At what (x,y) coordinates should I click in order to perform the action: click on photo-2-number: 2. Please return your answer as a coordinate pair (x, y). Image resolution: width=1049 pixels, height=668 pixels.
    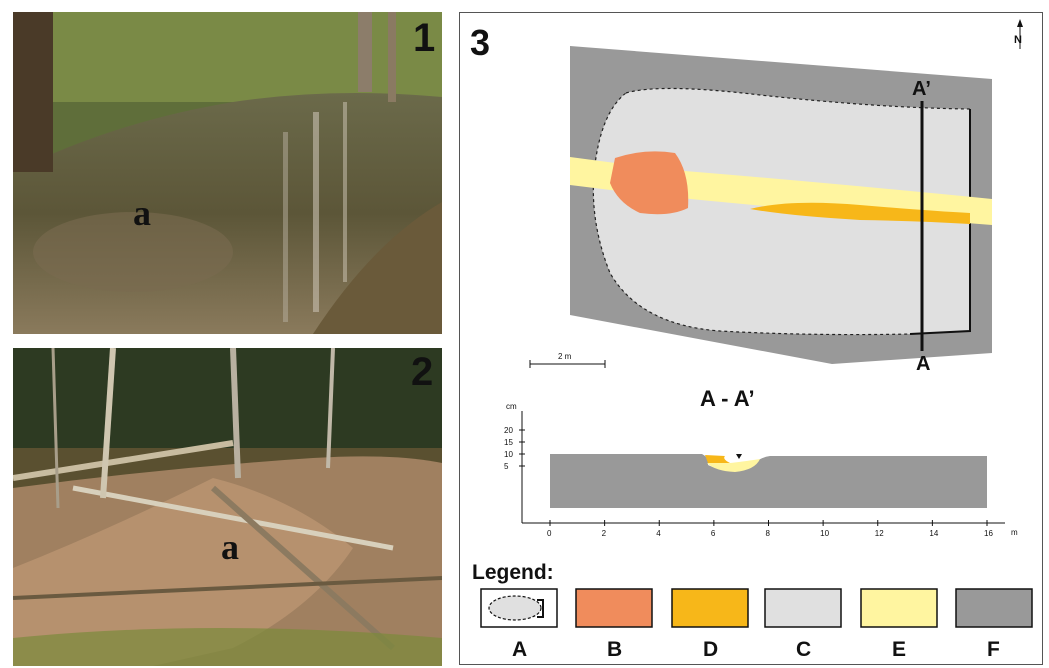
    Looking at the image, I should click on (422, 372).